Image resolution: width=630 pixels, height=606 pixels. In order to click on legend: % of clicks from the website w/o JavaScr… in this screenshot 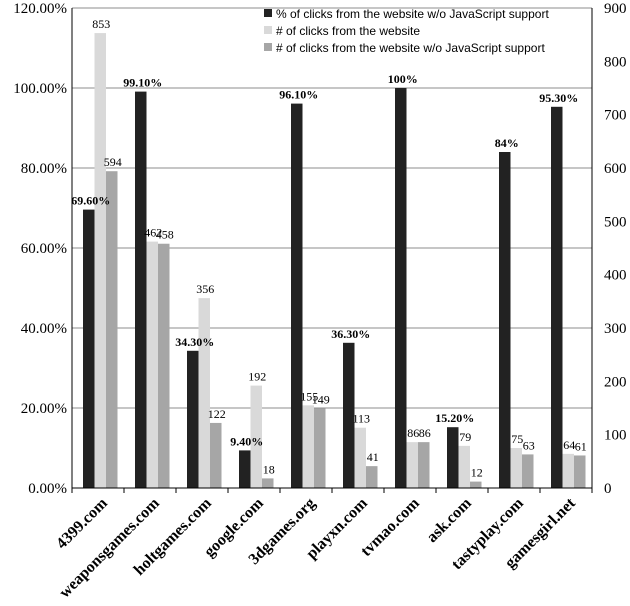, I will do `click(406, 31)`.